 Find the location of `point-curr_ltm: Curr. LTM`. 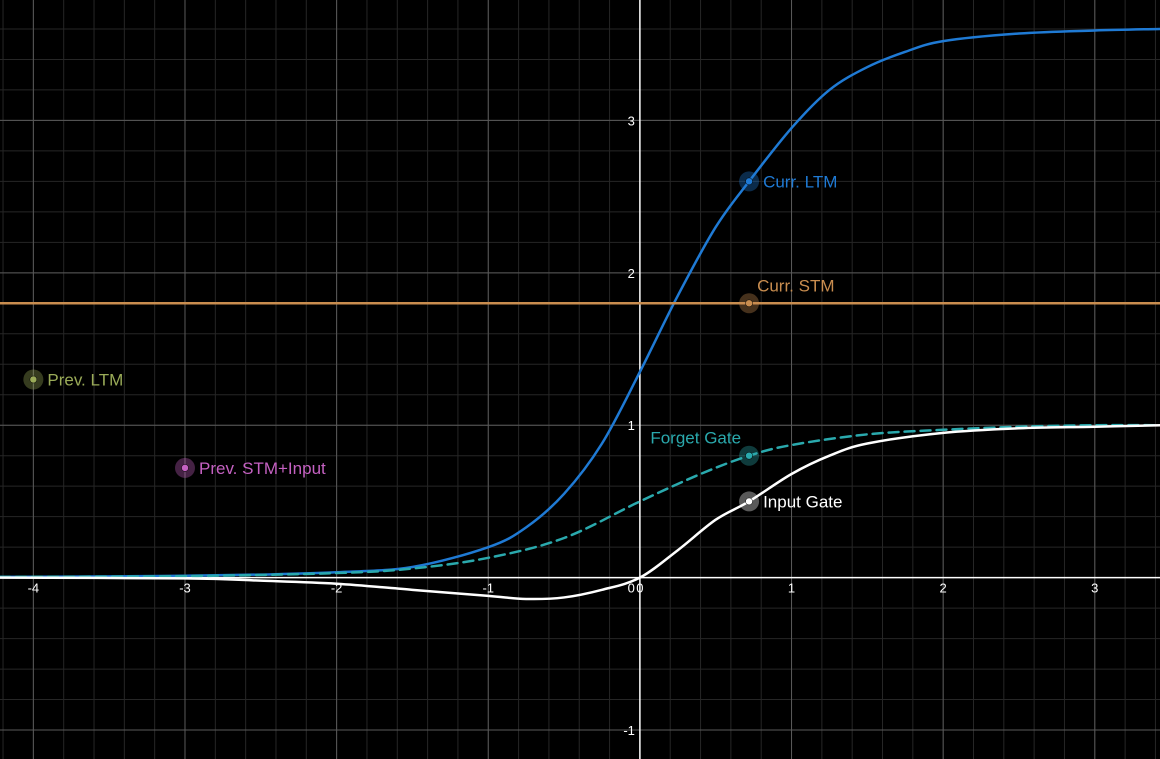

point-curr_ltm: Curr. LTM is located at coordinates (788, 181).